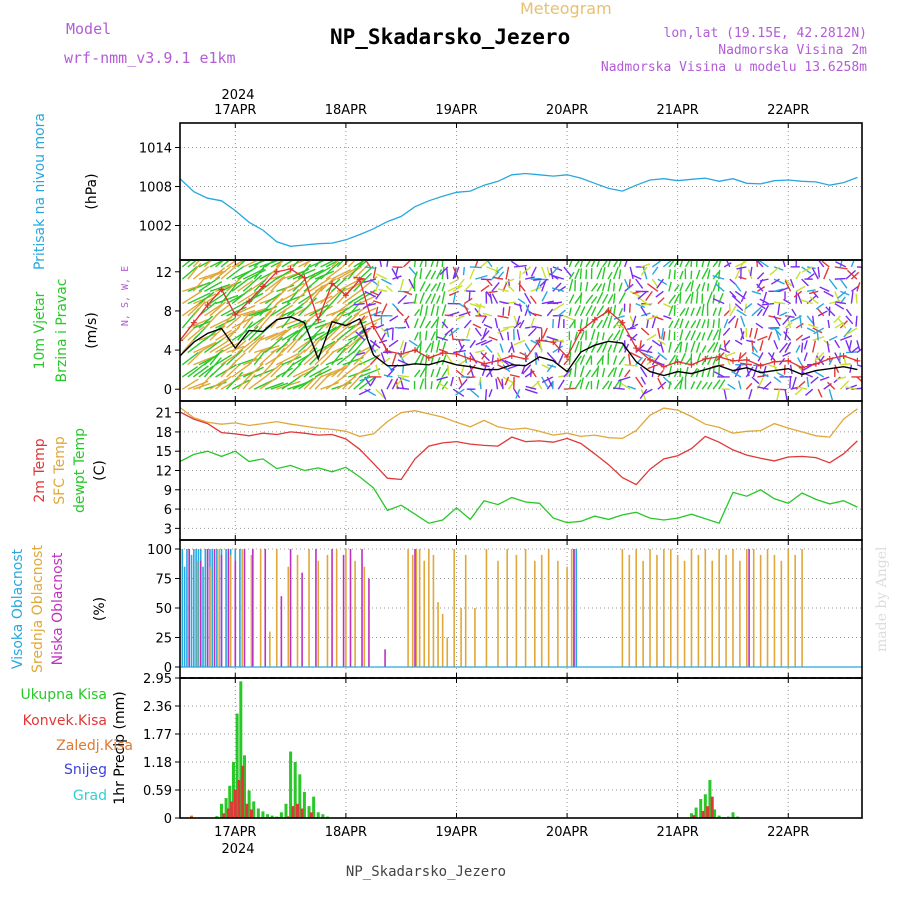 The height and width of the screenshot is (900, 900). What do you see at coordinates (18, 608) in the screenshot?
I see `y-axis-label: Visoka Oblacnost` at bounding box center [18, 608].